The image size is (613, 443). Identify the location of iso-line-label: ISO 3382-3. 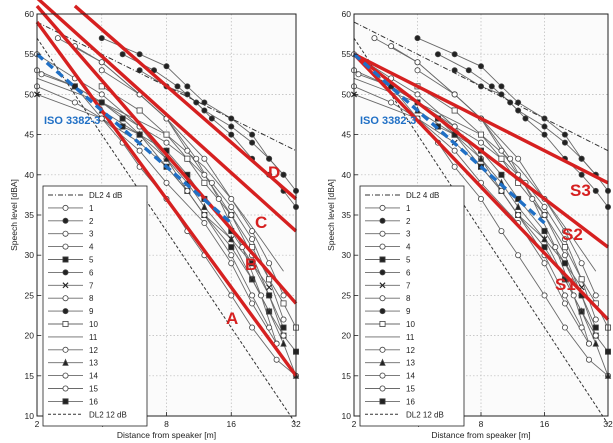
(388, 121).